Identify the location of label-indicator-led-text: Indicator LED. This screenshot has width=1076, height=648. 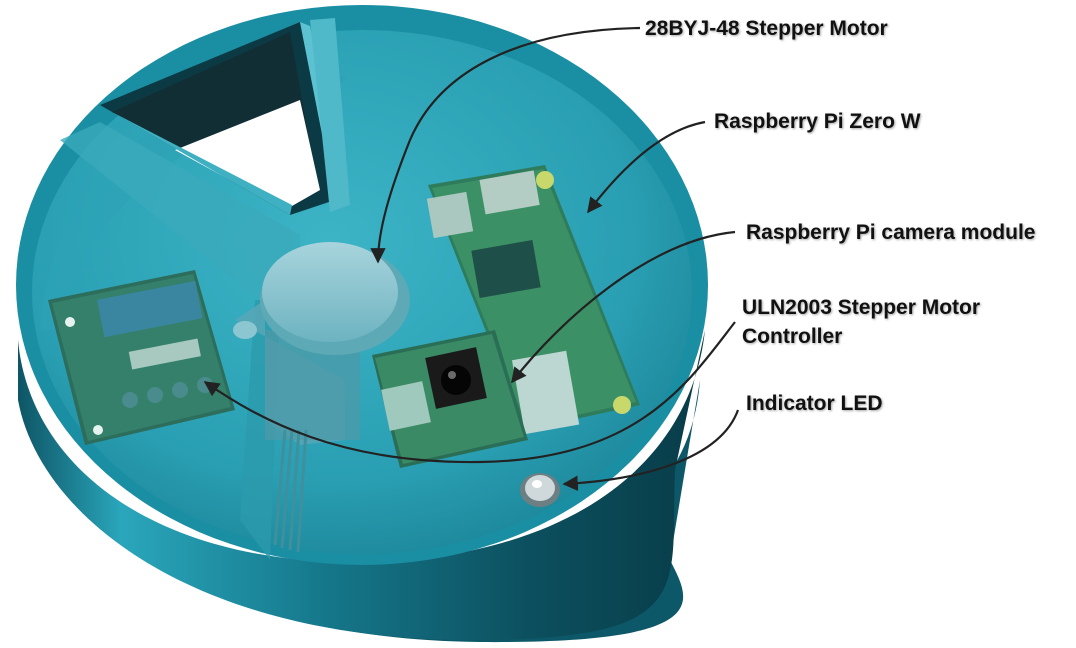
(814, 403).